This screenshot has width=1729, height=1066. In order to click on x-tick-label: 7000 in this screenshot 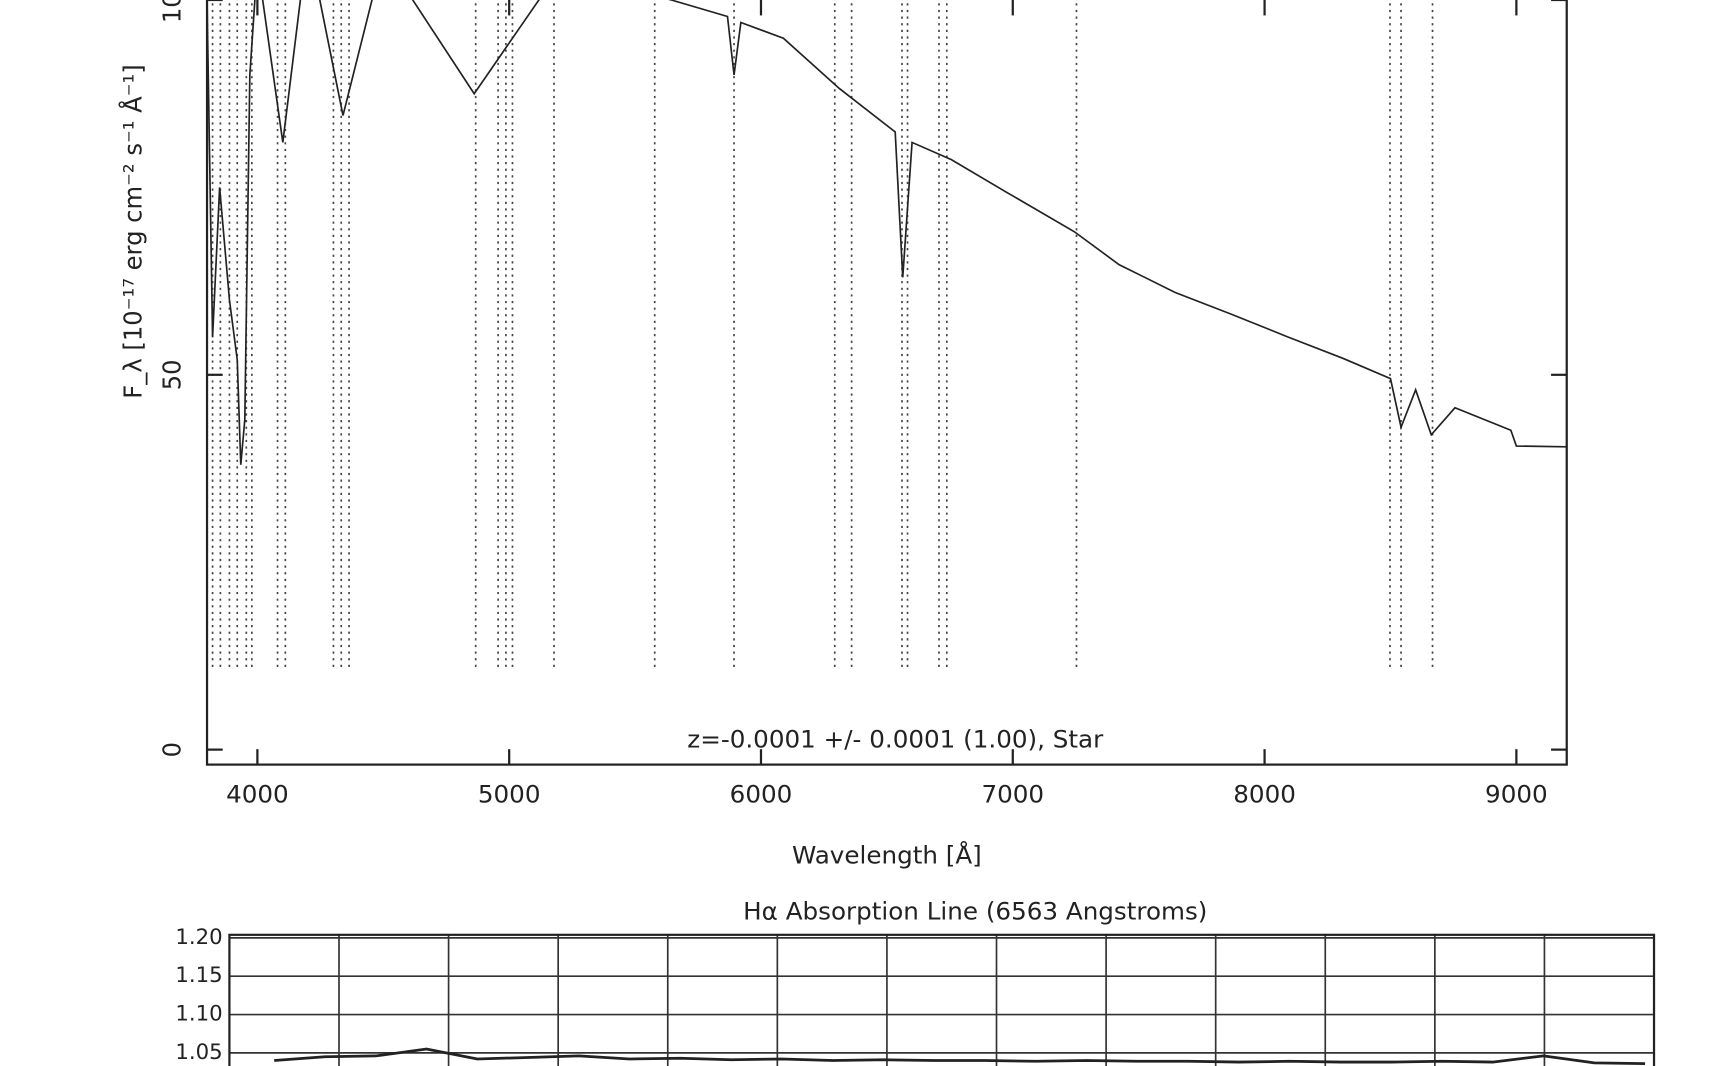, I will do `click(1012, 794)`.